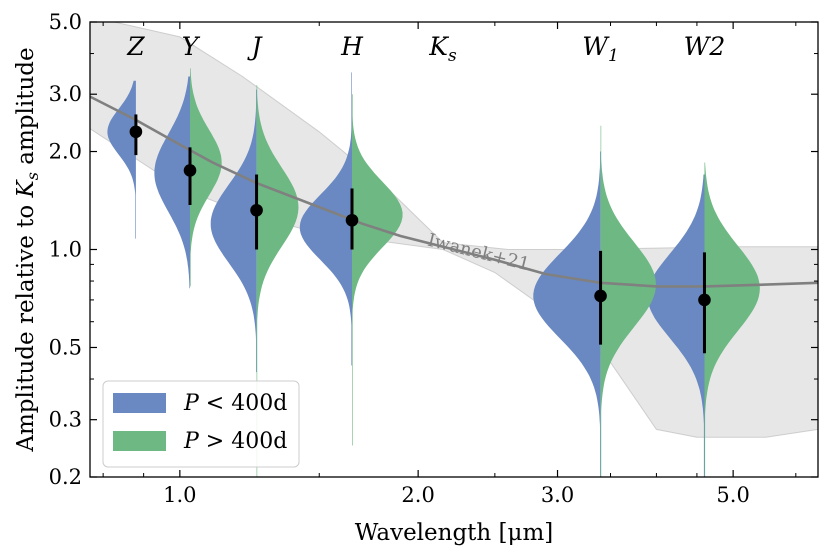 The height and width of the screenshot is (559, 830). What do you see at coordinates (201, 424) in the screenshot?
I see `legend: P < 400d P > 400d` at bounding box center [201, 424].